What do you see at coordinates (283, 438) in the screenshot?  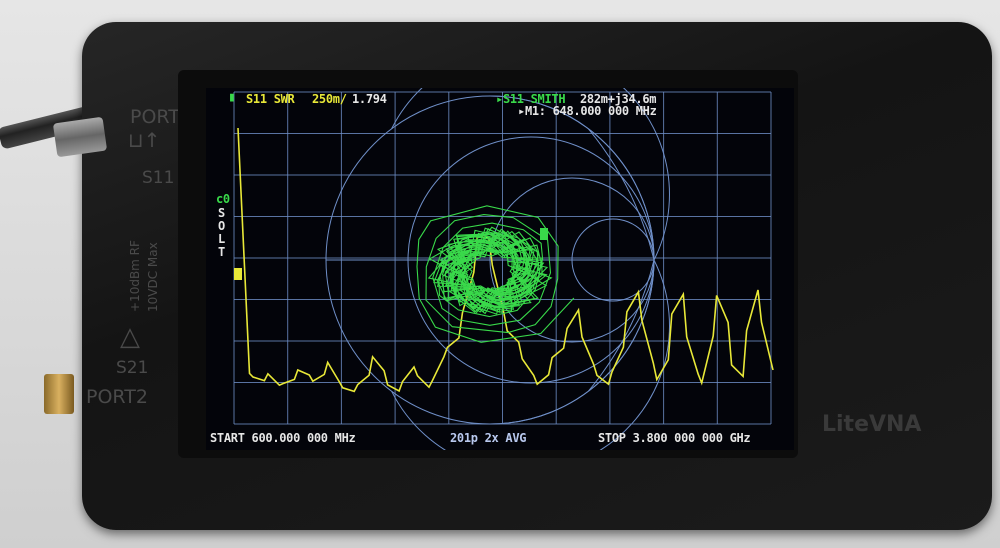 I see `start-frequency: START 600.000 000 MHz` at bounding box center [283, 438].